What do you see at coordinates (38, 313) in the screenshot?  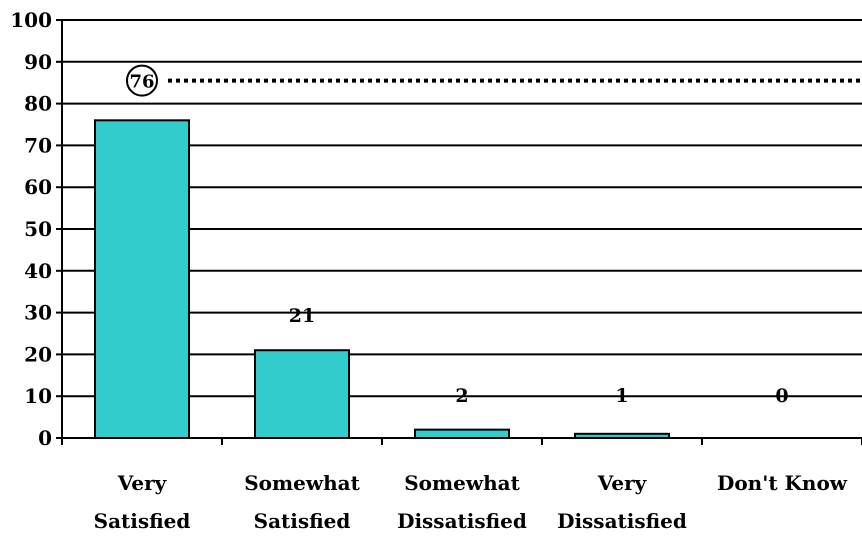 I see `y-tick-label: 30` at bounding box center [38, 313].